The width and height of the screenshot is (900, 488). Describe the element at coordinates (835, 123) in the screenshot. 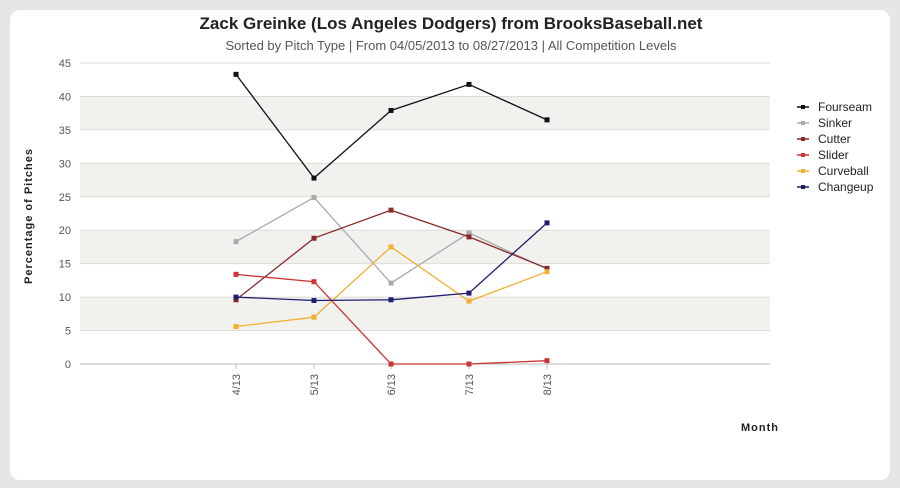

I see `legend-label: Sinker` at that location.